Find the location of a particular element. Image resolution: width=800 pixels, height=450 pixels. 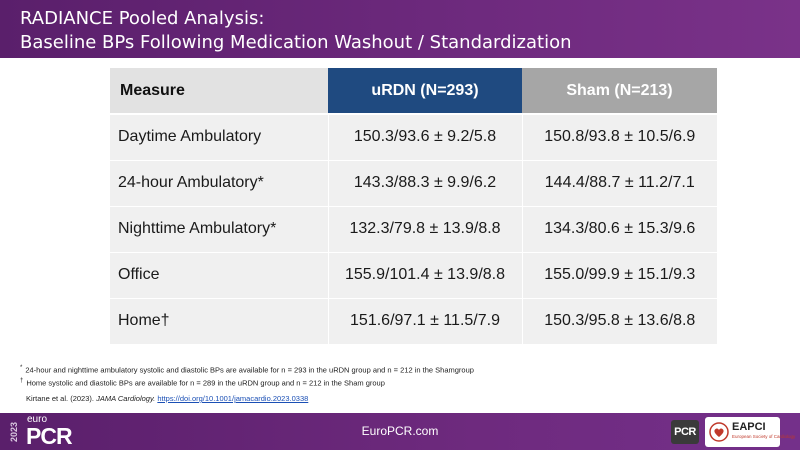

row-sham-value: 144.4/88.7 ± 11.2/7.1 is located at coordinates (619, 182).